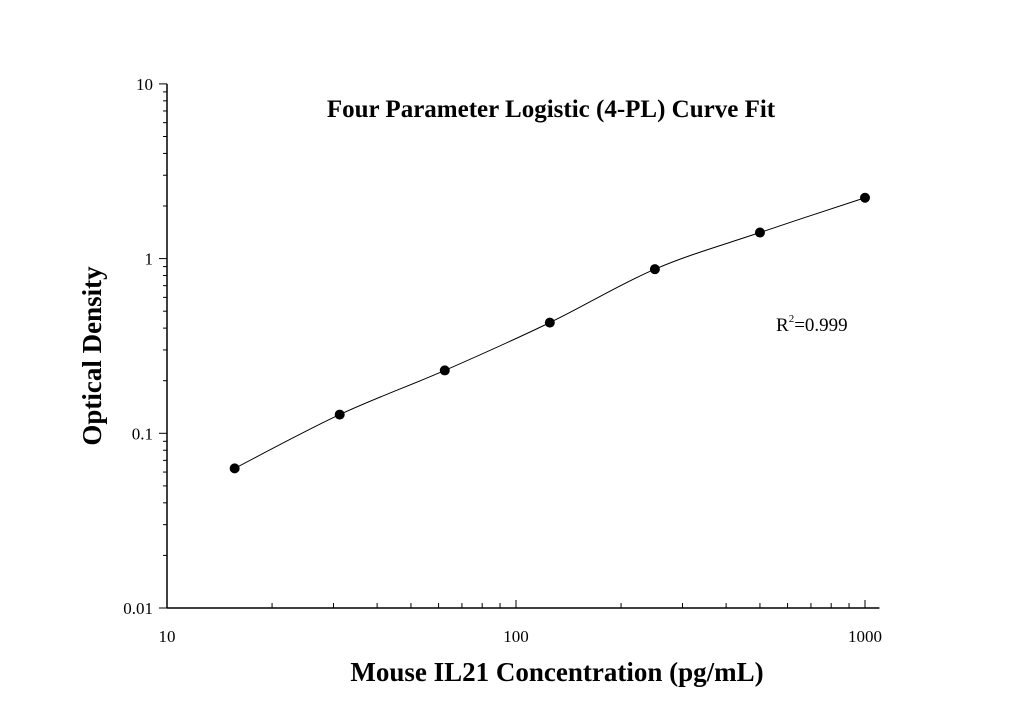 The image size is (1024, 726). Describe the element at coordinates (865, 636) in the screenshot. I see `x-tick-label: 1000` at that location.